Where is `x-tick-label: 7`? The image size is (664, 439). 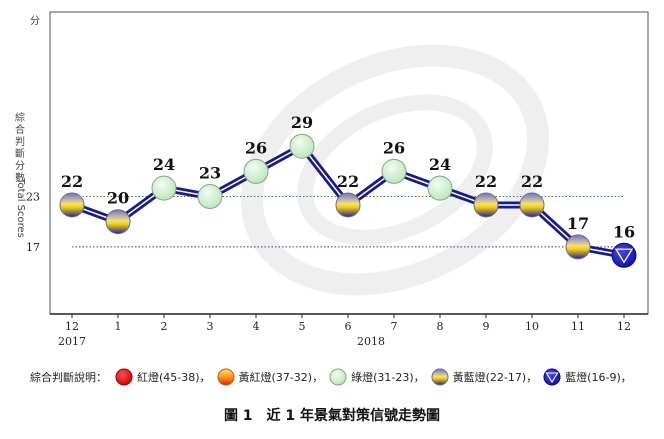
x-tick-label: 7 is located at coordinates (394, 326).